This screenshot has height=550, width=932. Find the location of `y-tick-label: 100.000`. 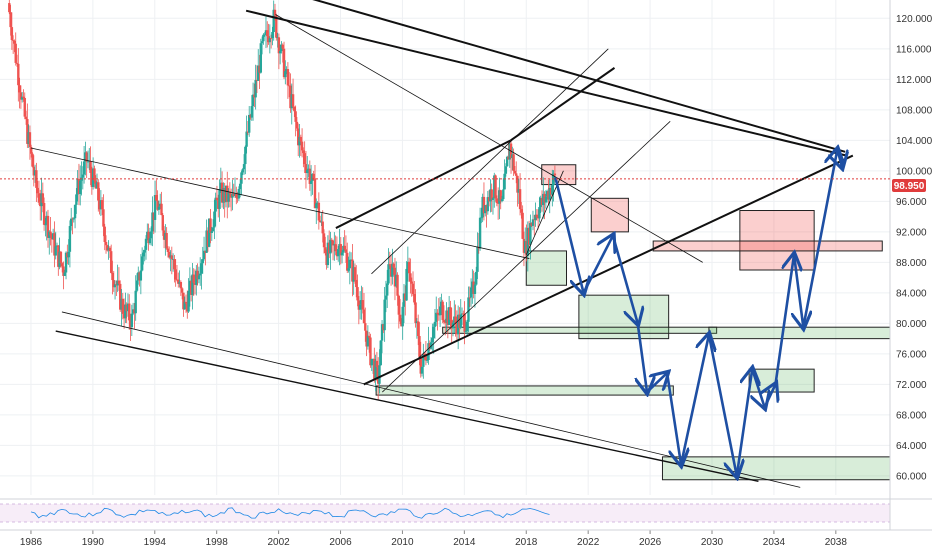

y-tick-label: 100.000 is located at coordinates (914, 171).